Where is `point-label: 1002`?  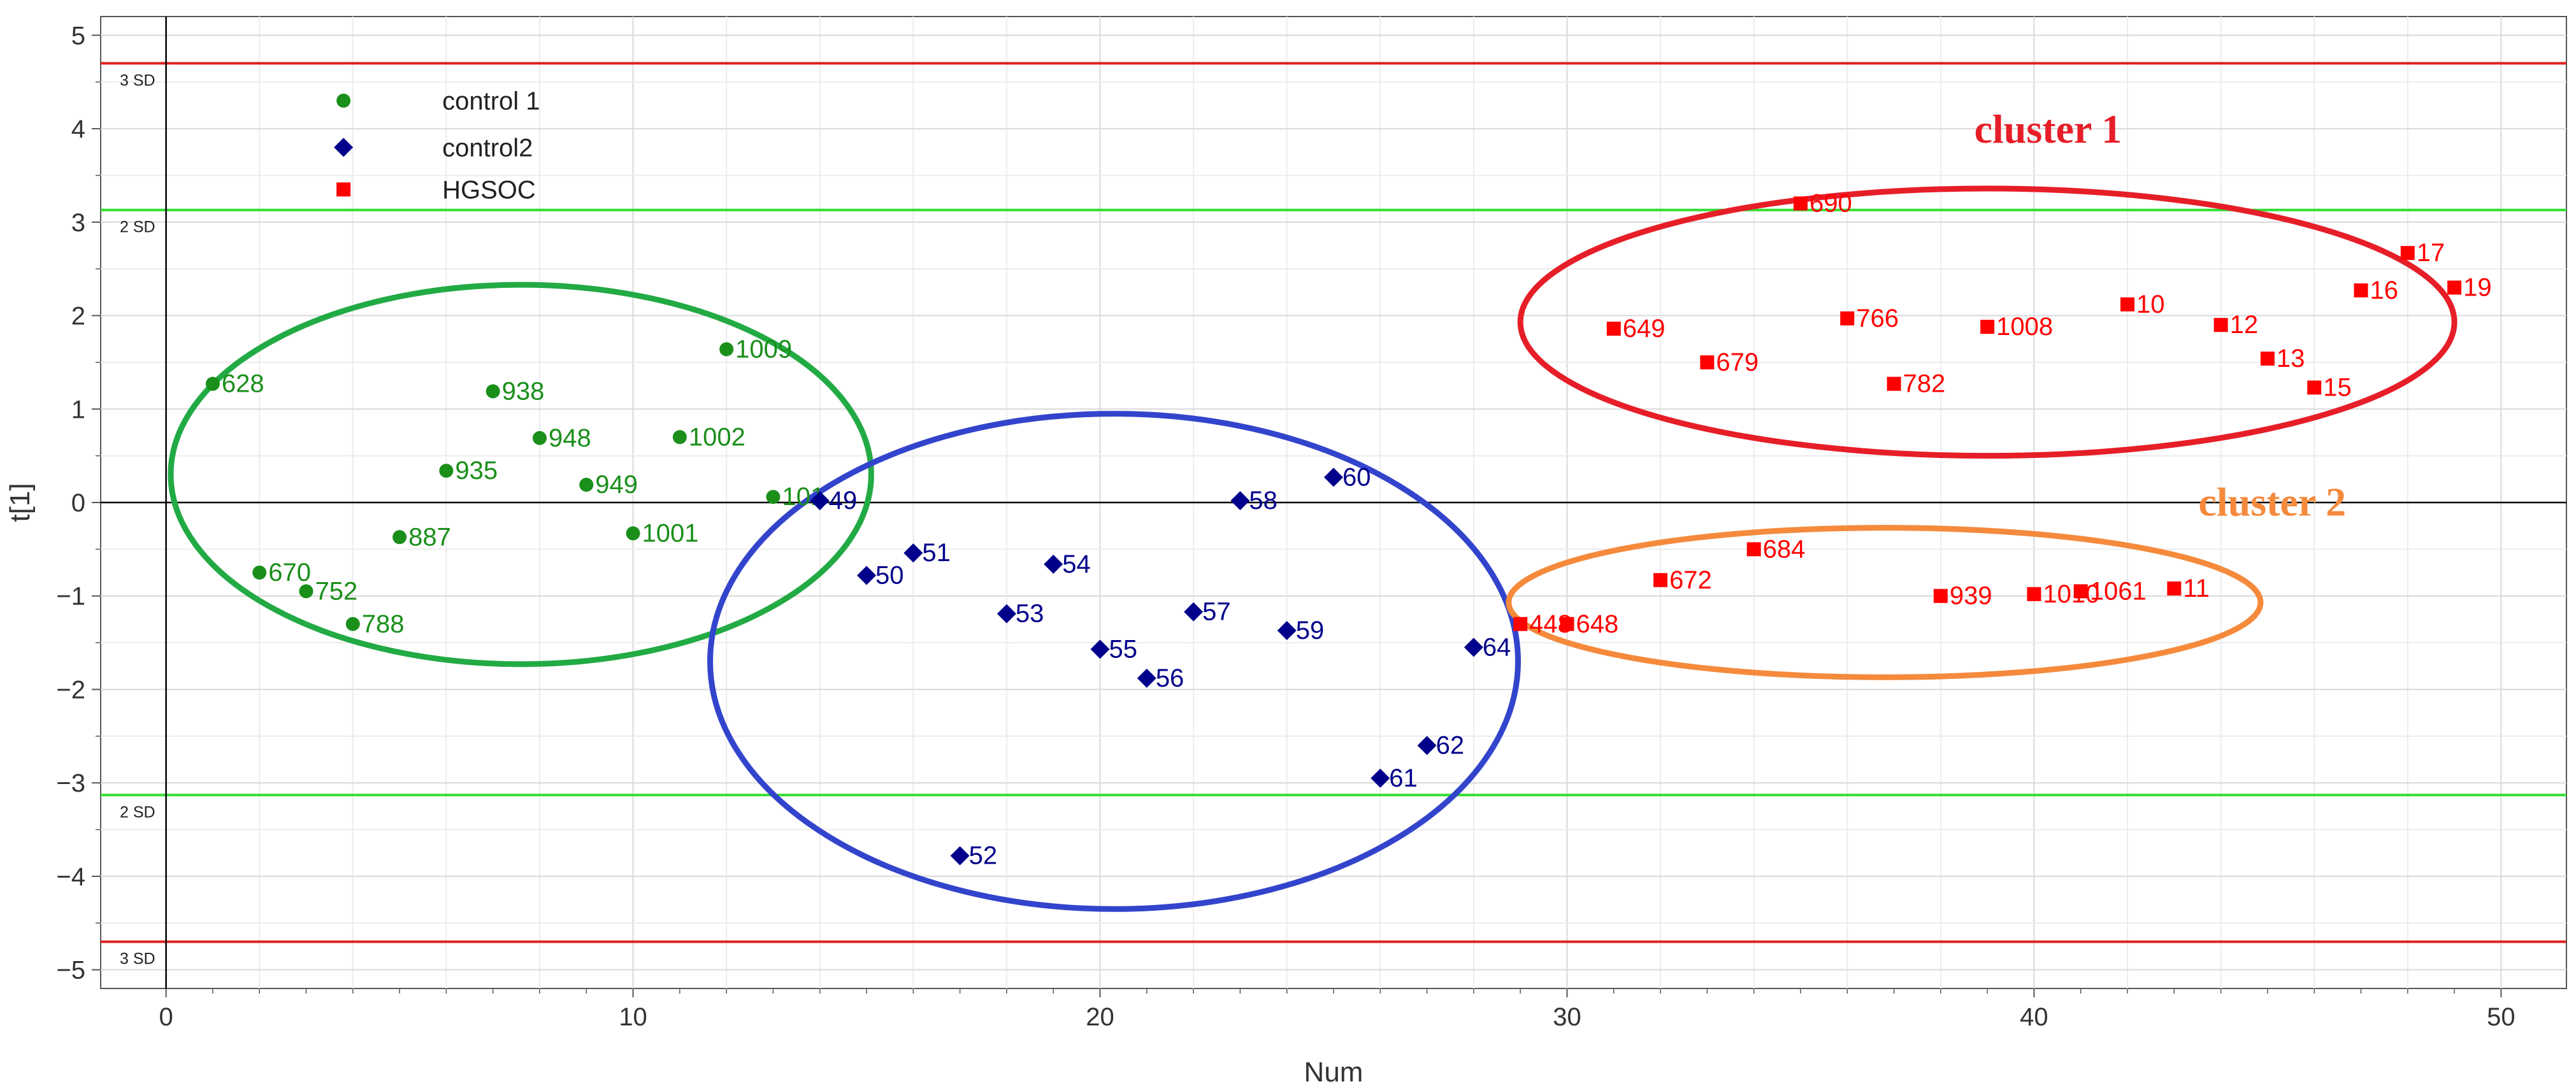 point-label: 1002 is located at coordinates (717, 437).